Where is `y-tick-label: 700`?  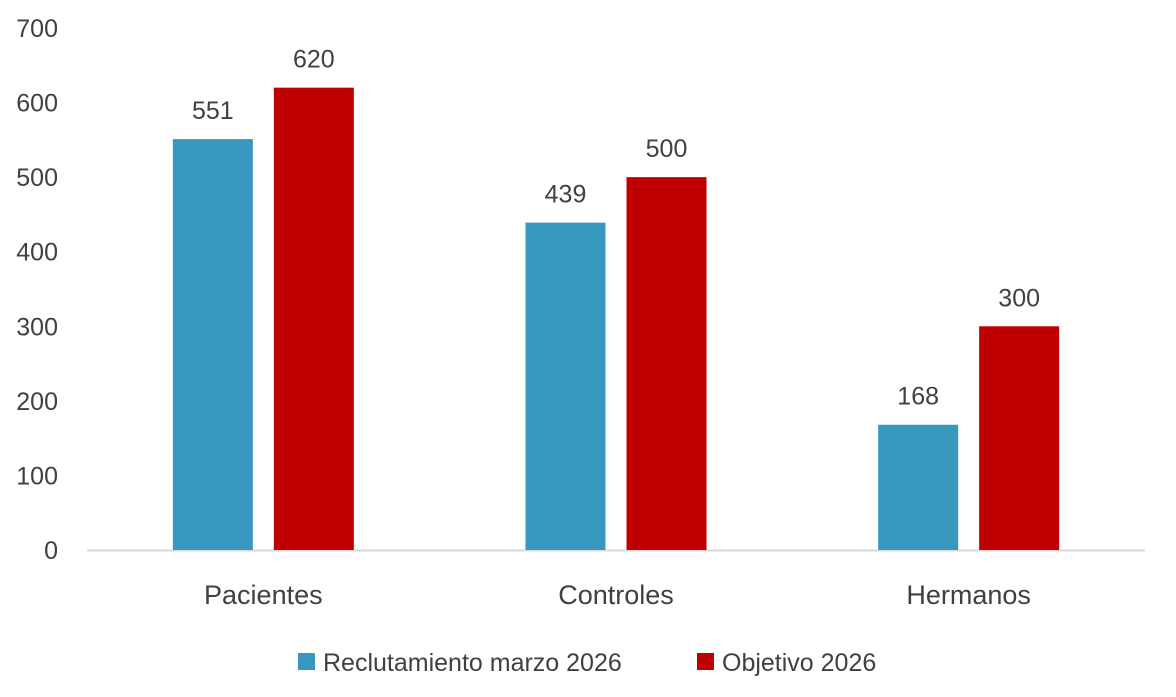
y-tick-label: 700 is located at coordinates (37, 29).